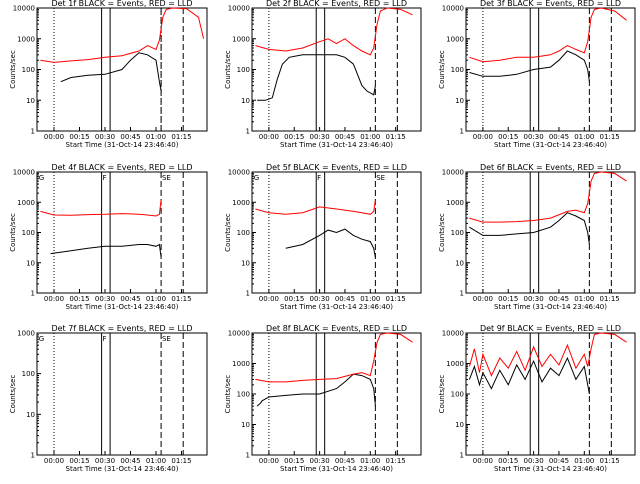  Describe the element at coordinates (121, 167) in the screenshot. I see `chart-title: Det 4f BLACK = Events, RED = LLD` at that location.